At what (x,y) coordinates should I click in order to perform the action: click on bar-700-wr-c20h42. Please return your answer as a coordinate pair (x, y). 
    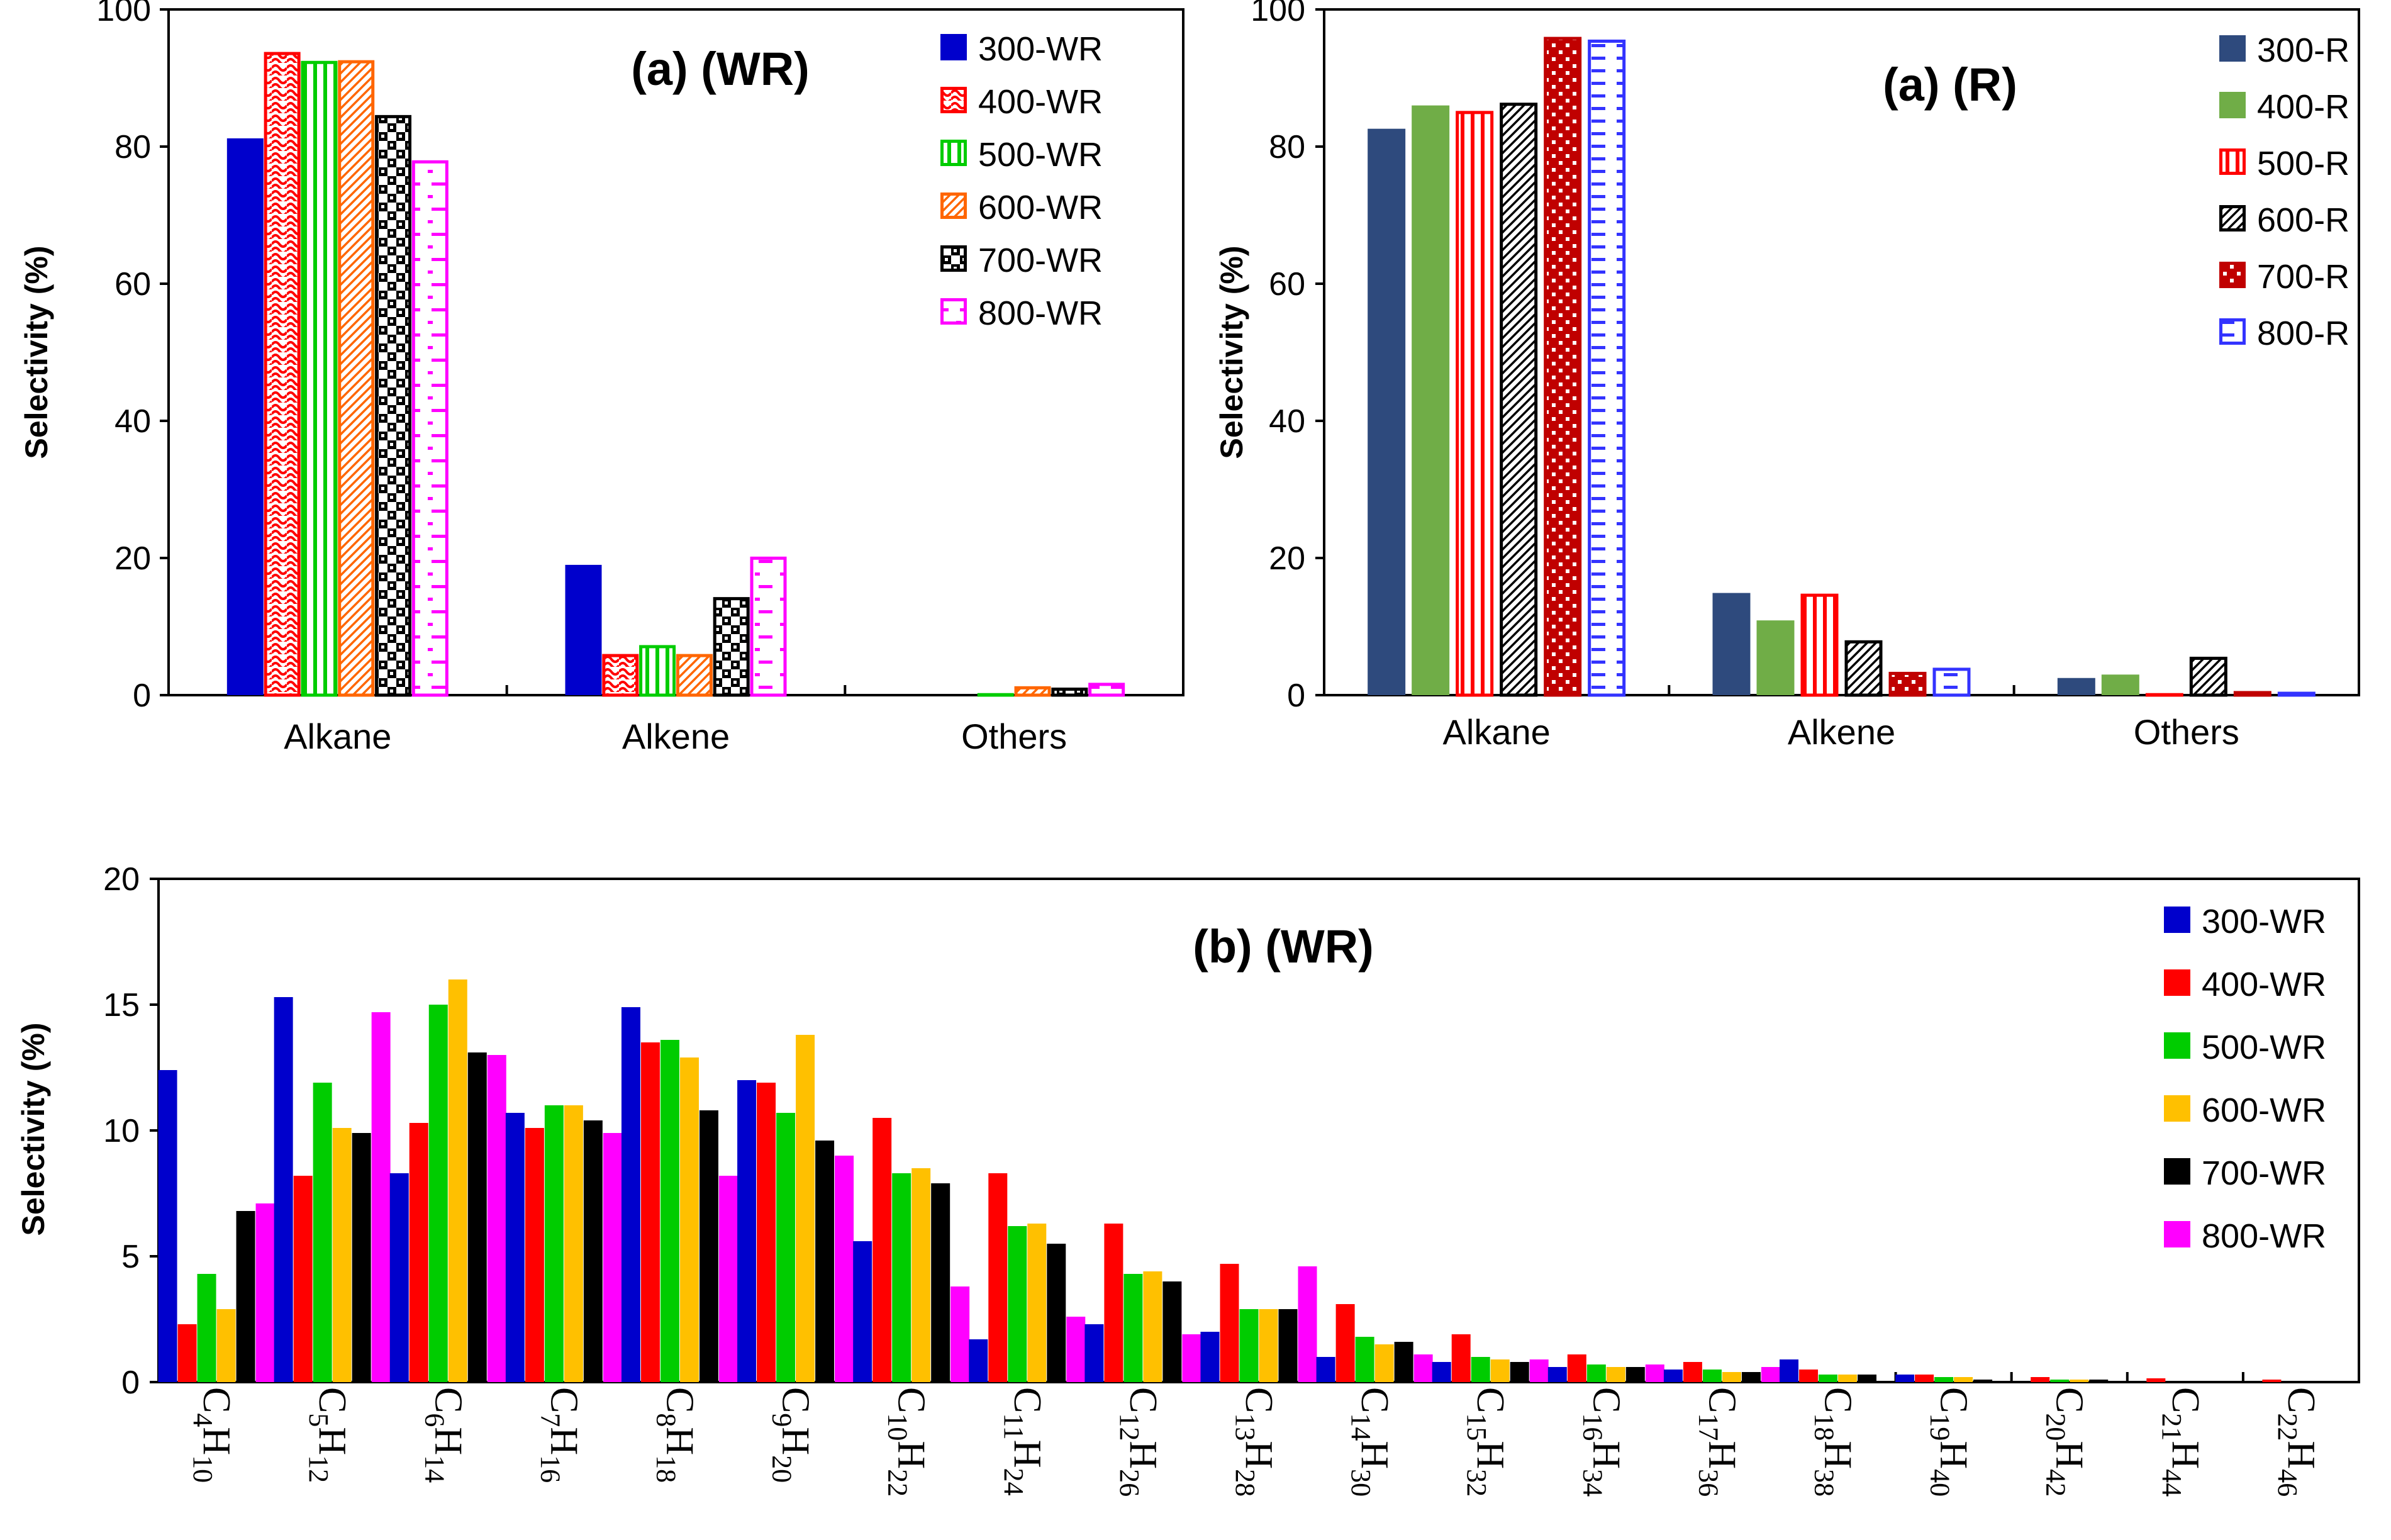
    Looking at the image, I should click on (2099, 1381).